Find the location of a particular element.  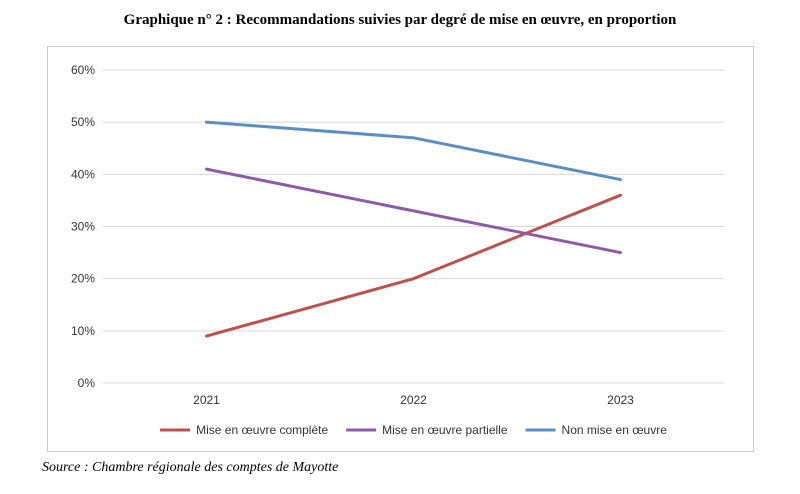

y-tick-label: 40% is located at coordinates (83, 174).